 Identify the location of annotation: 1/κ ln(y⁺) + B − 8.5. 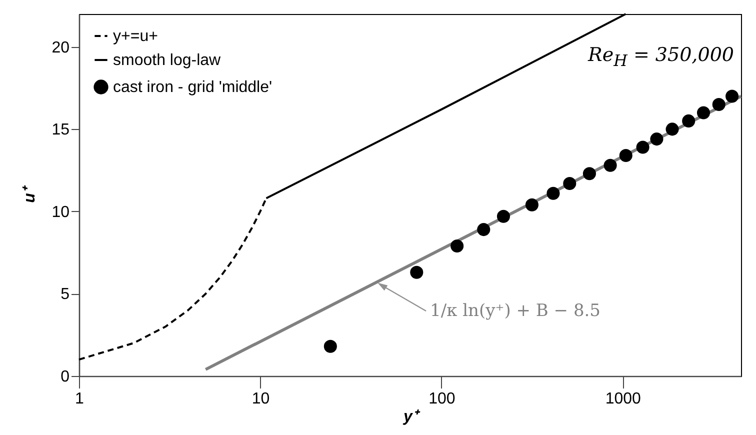
(515, 311).